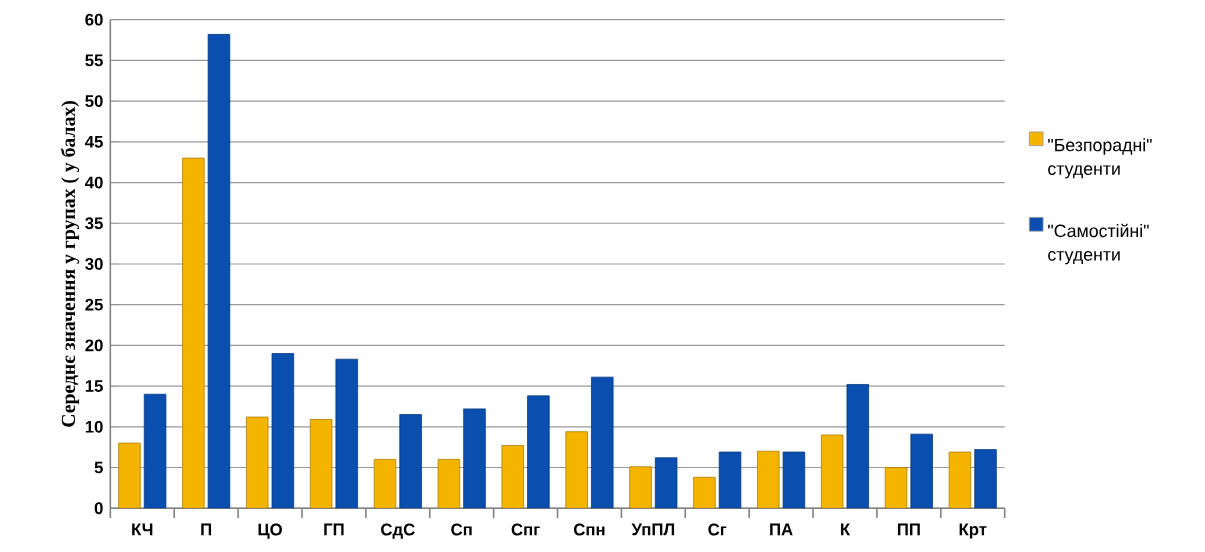  I want to click on x-tick-label: ГП, so click(334, 529).